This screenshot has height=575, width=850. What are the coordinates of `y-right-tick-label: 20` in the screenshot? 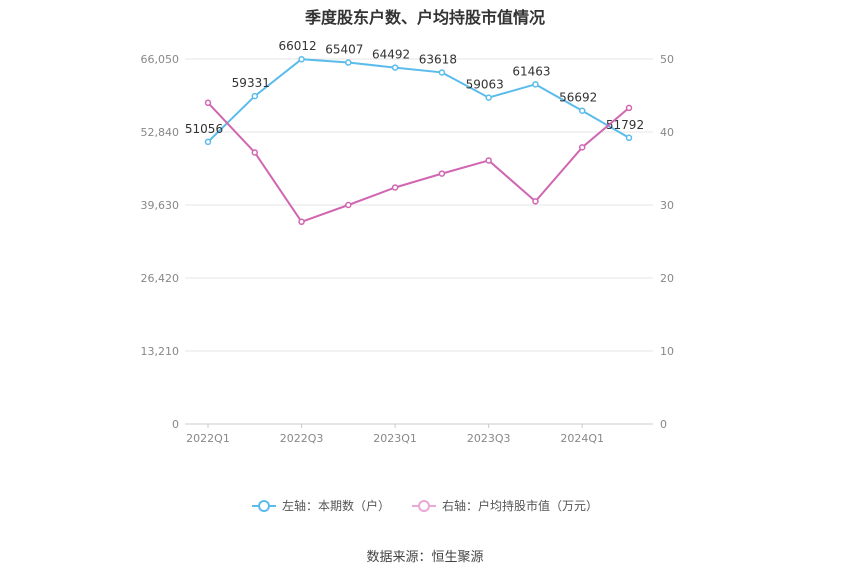 It's located at (667, 278).